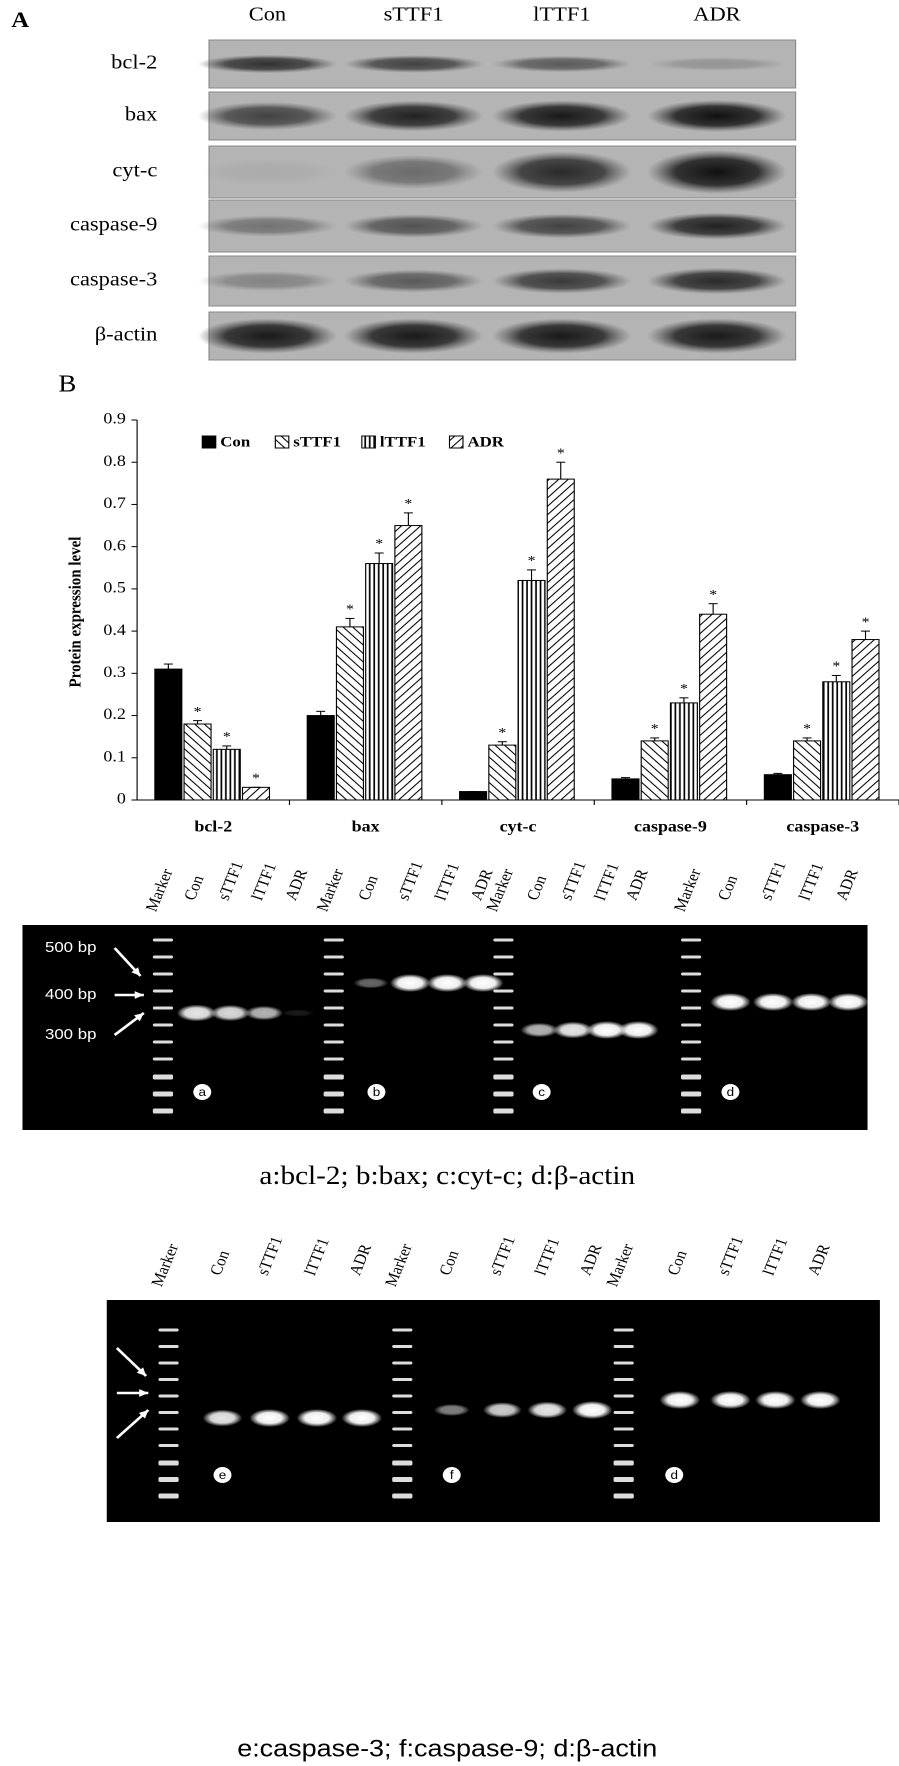  What do you see at coordinates (235, 442) in the screenshot?
I see `legend-label: Con` at bounding box center [235, 442].